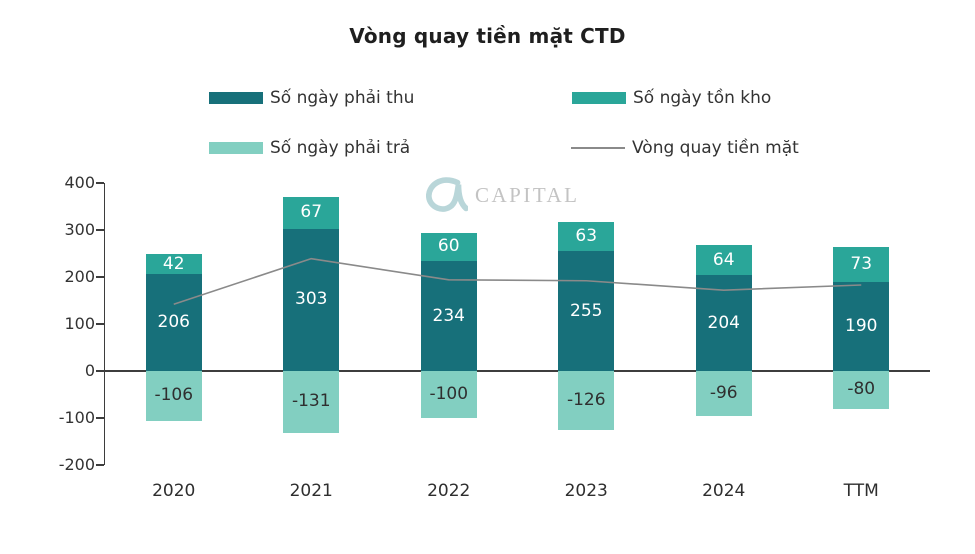  Describe the element at coordinates (517, 371) in the screenshot. I see `zero-baseline` at that location.